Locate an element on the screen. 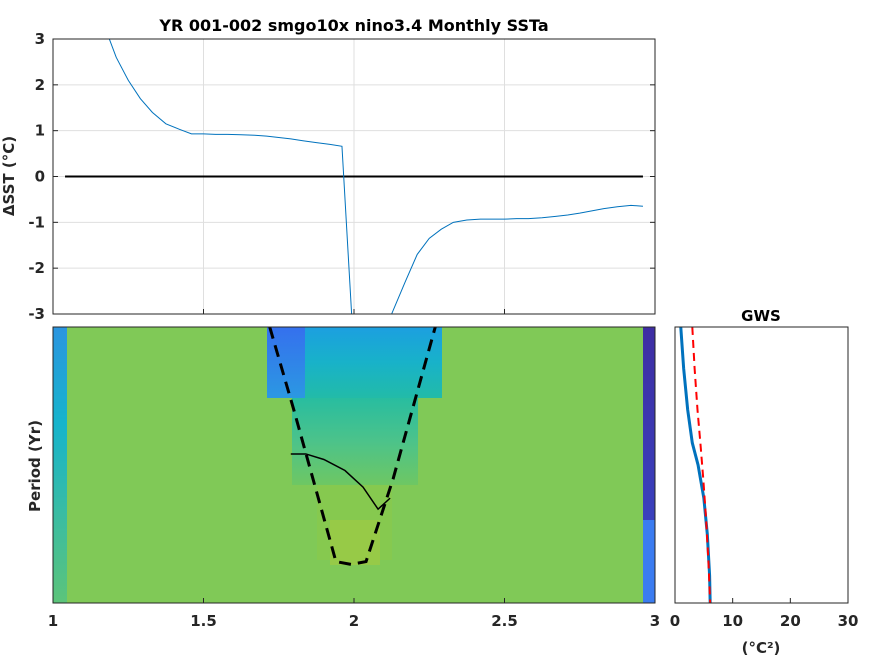 The image size is (875, 656). gws-x-tick-label-2: 20 is located at coordinates (790, 621).